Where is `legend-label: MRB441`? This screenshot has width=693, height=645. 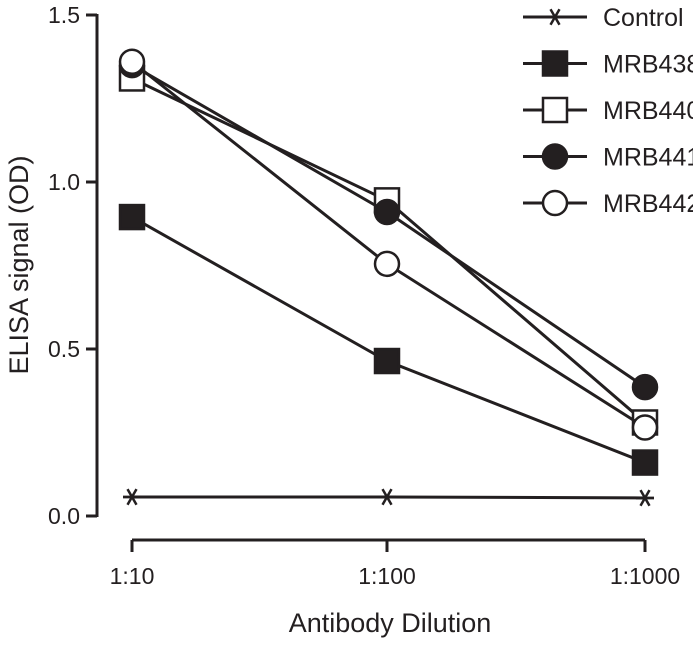 legend-label: MRB441 is located at coordinates (648, 158).